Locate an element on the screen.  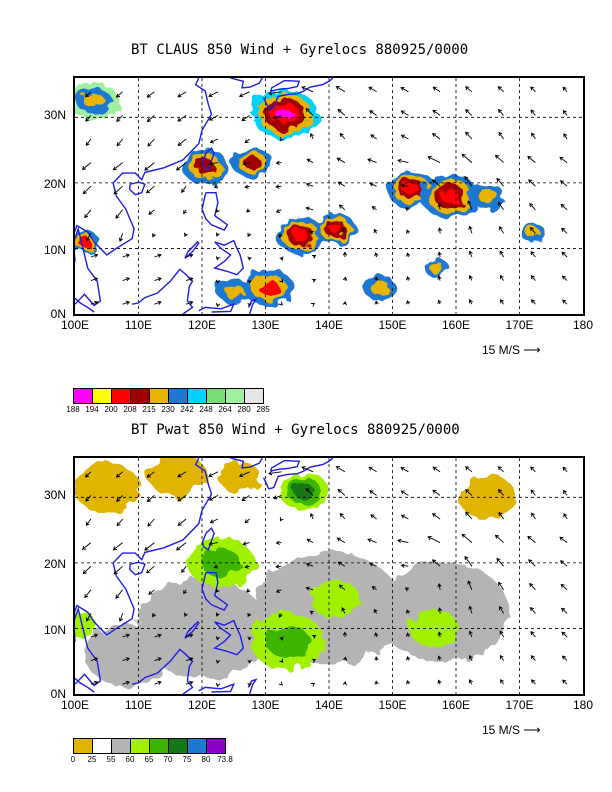
coastline-layer is located at coordinates (204, 576).